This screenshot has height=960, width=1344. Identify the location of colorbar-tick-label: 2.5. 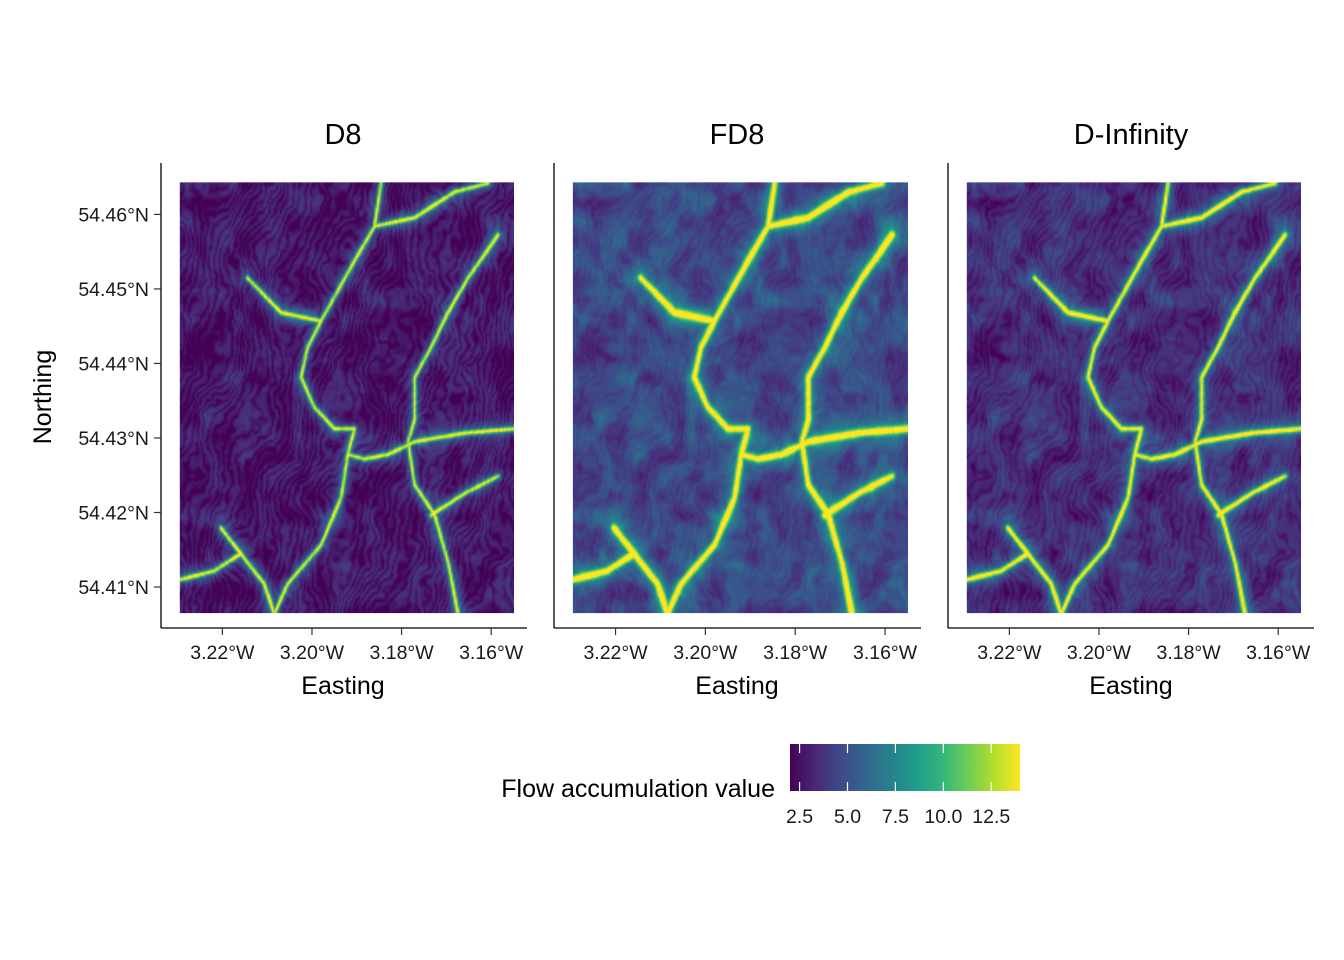
(799, 817).